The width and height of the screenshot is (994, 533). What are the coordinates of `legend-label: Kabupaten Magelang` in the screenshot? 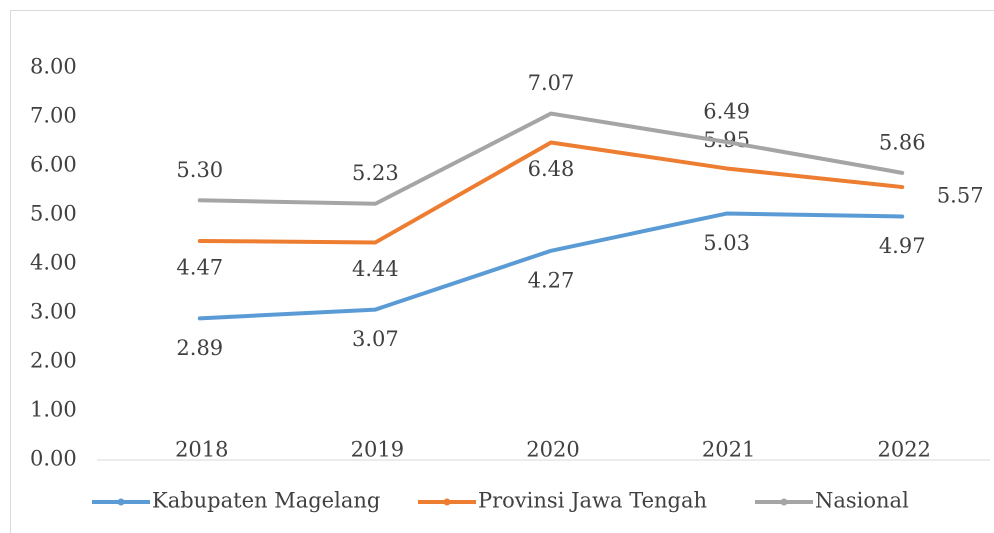 It's located at (266, 501).